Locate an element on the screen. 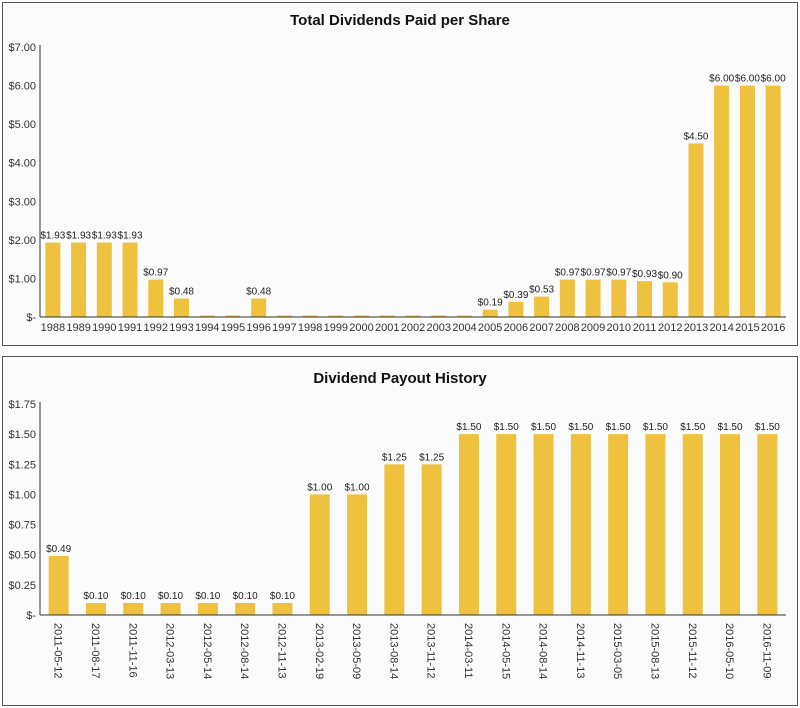 Image resolution: width=800 pixels, height=708 pixels. data-label: $0.90 is located at coordinates (670, 275).